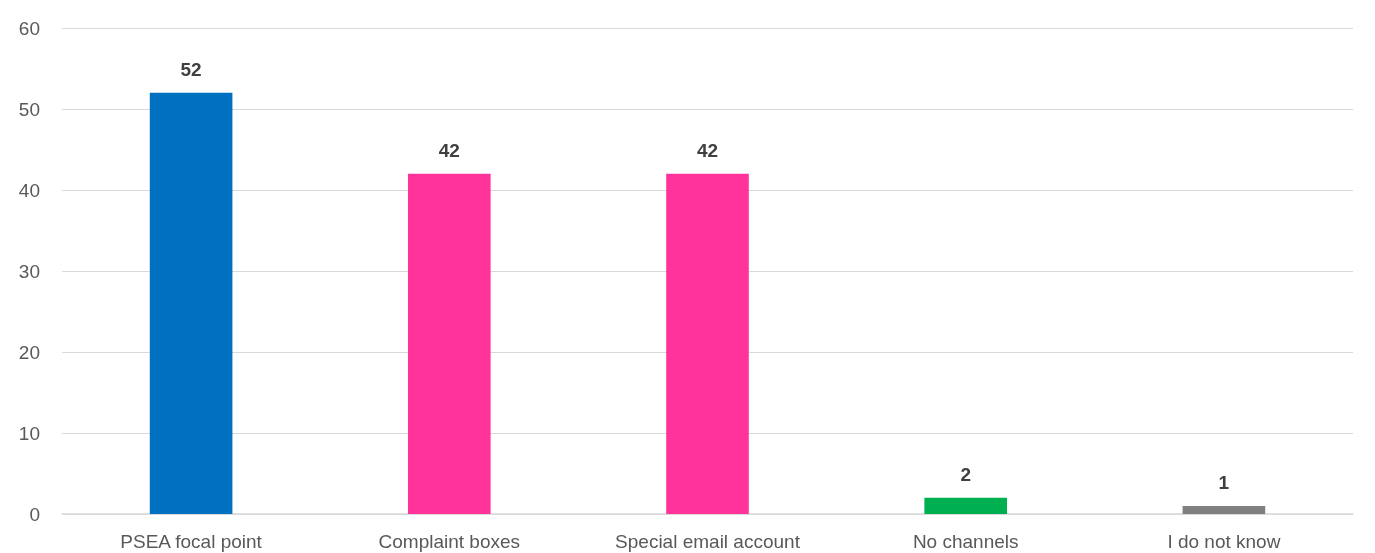 This screenshot has height=553, width=1375. What do you see at coordinates (1224, 541) in the screenshot?
I see `x-tick-label: I do not know` at bounding box center [1224, 541].